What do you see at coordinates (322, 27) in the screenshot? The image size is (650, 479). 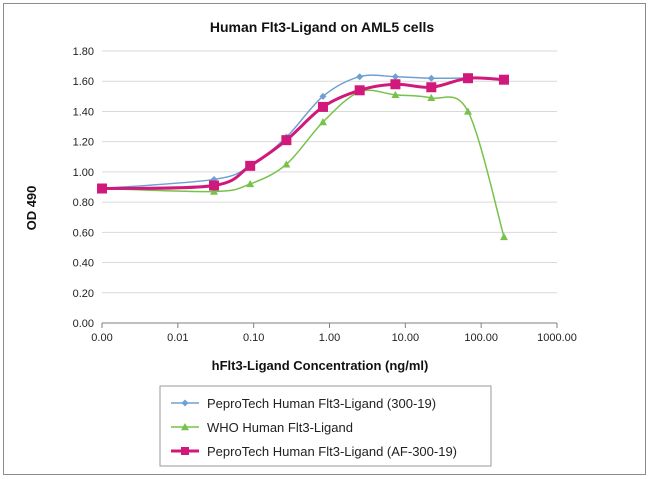 I see `chart-title: Human Flt3-Ligand on AML5 cells` at bounding box center [322, 27].